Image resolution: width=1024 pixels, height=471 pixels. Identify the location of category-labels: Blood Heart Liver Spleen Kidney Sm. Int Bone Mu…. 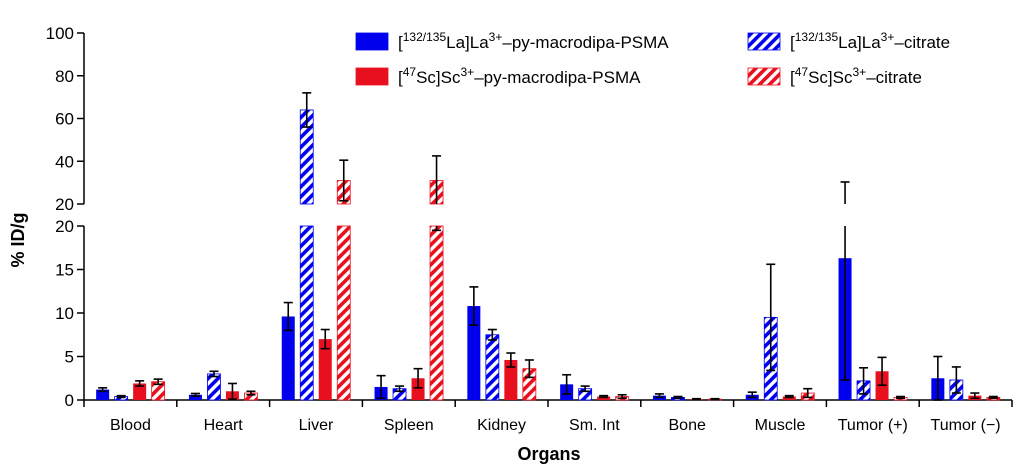
(555, 425).